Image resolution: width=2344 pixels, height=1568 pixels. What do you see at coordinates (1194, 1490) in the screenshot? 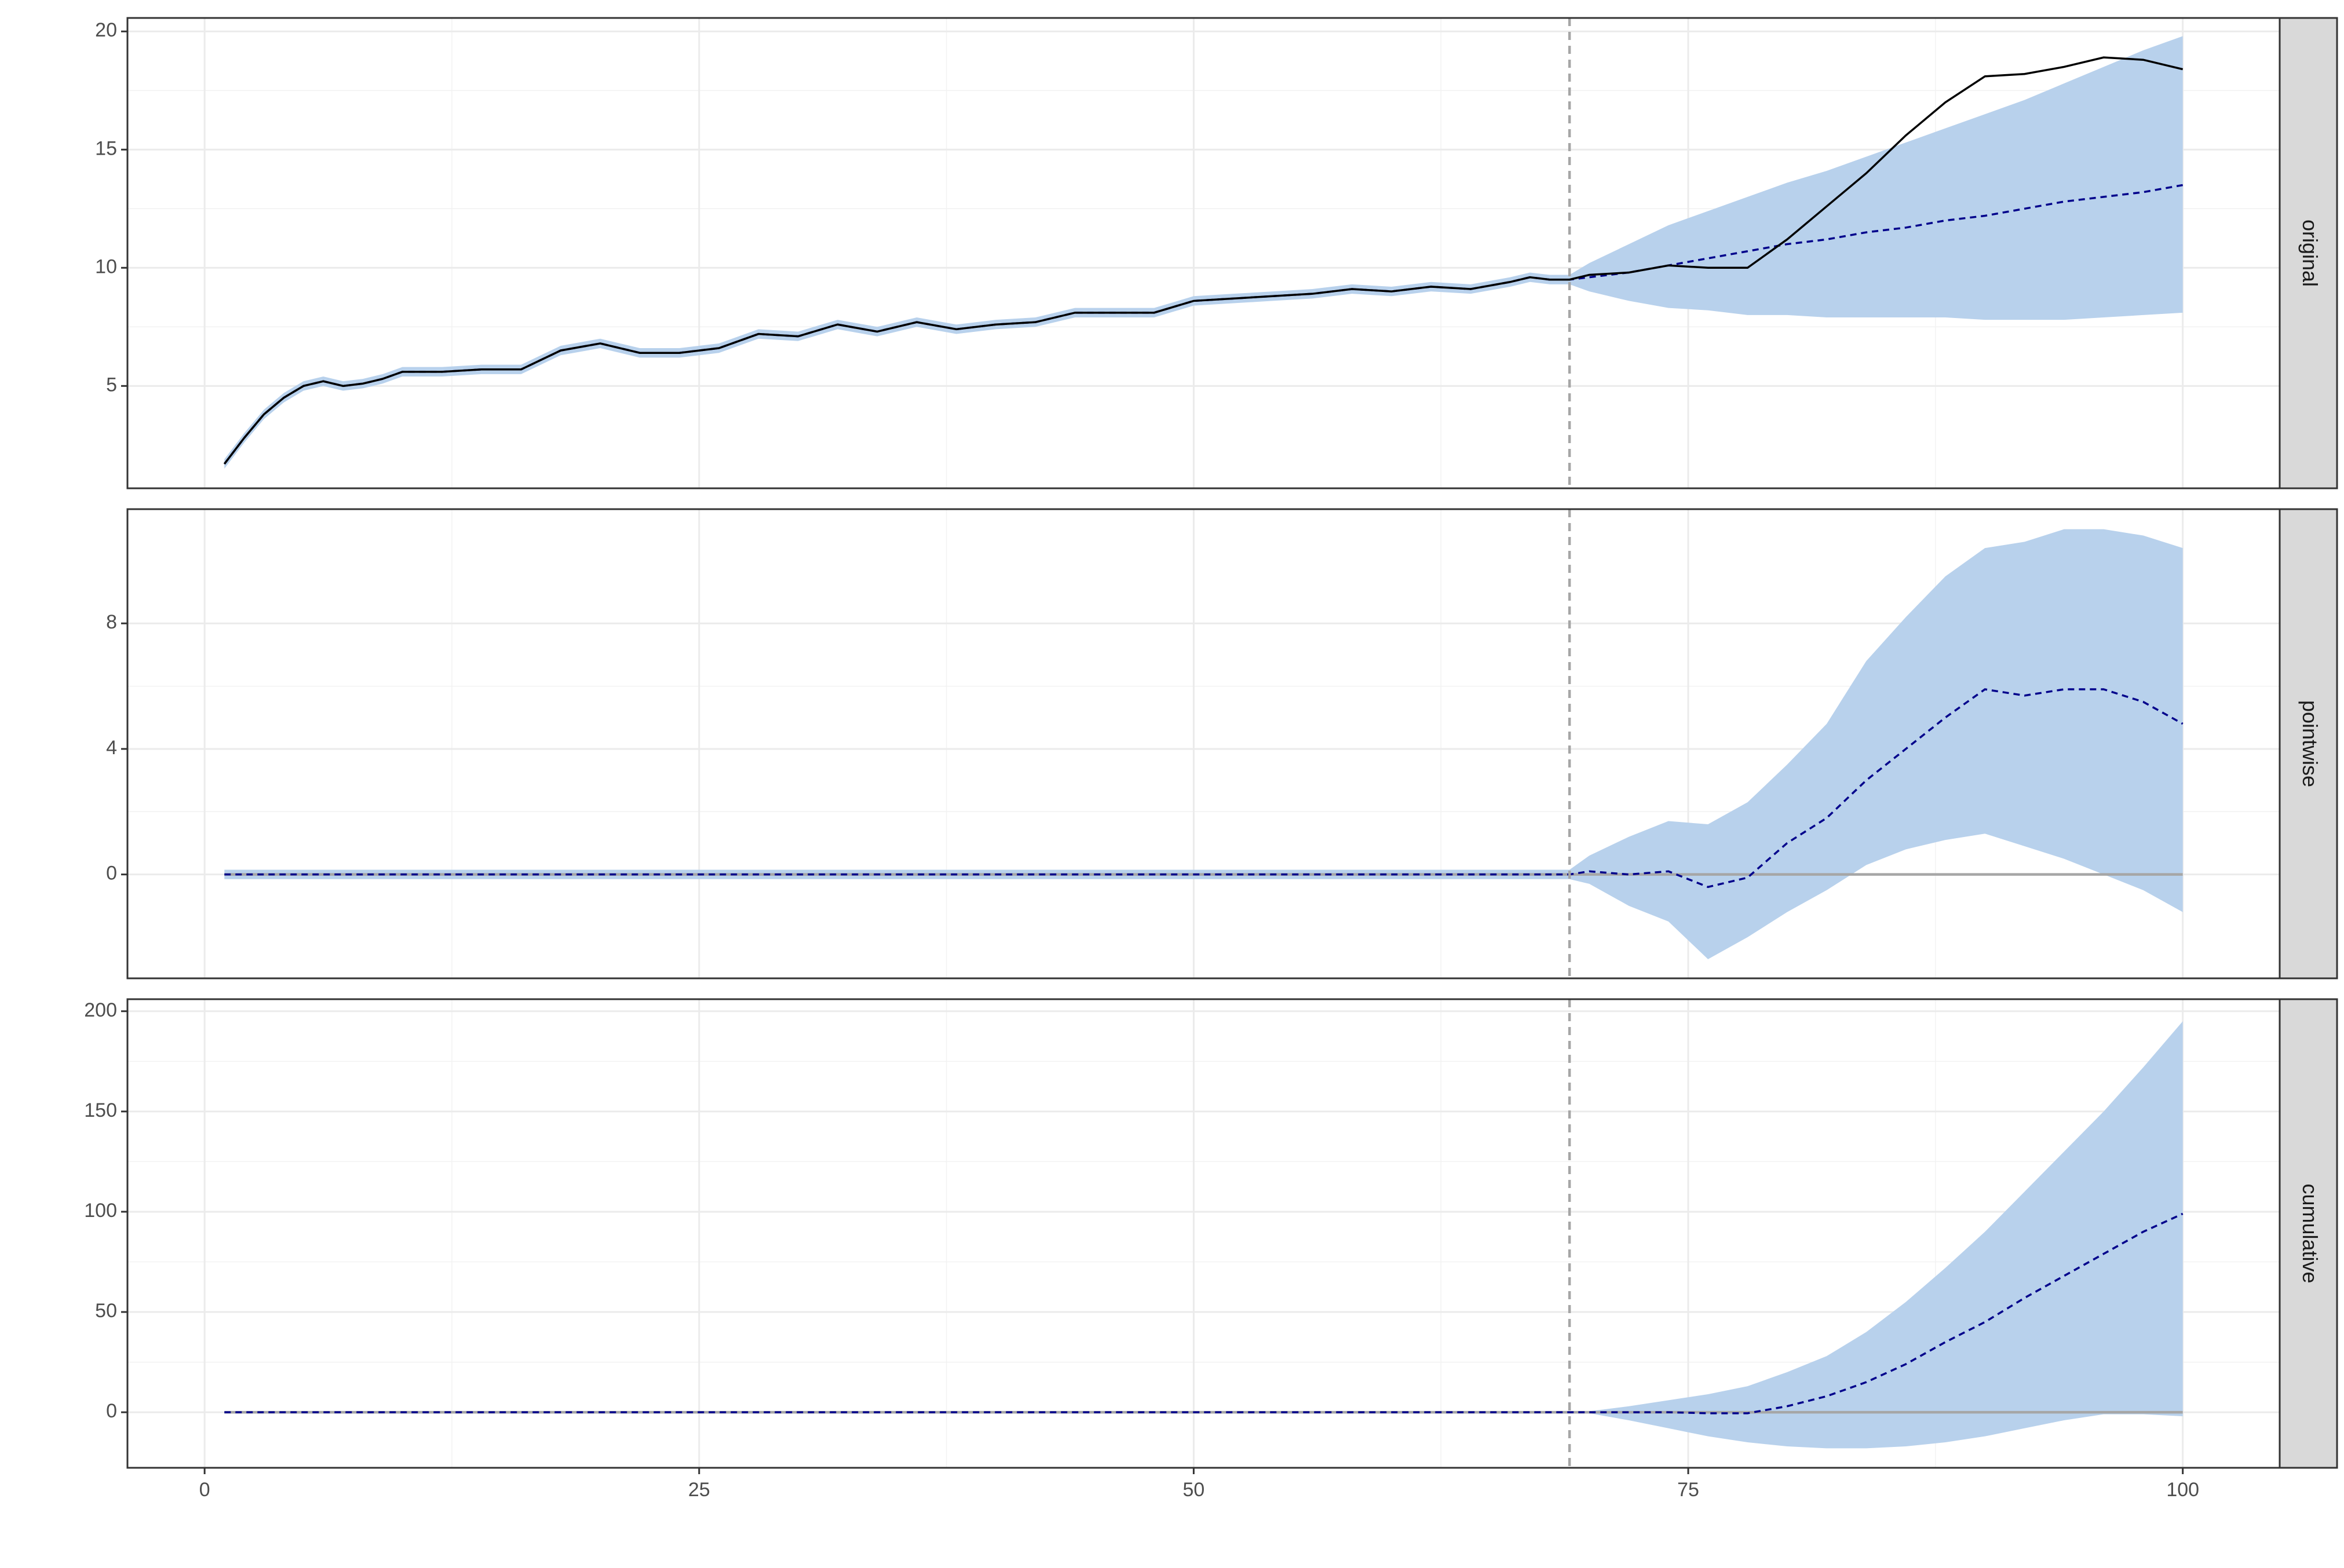
I see `x-tick-label: 50` at bounding box center [1194, 1490].